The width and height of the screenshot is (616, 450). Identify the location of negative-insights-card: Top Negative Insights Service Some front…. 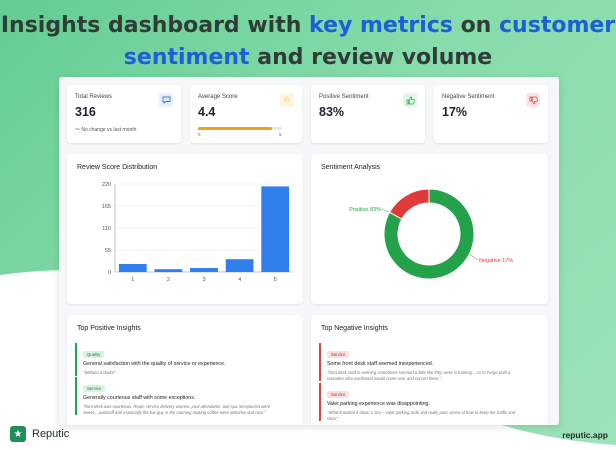
(429, 370).